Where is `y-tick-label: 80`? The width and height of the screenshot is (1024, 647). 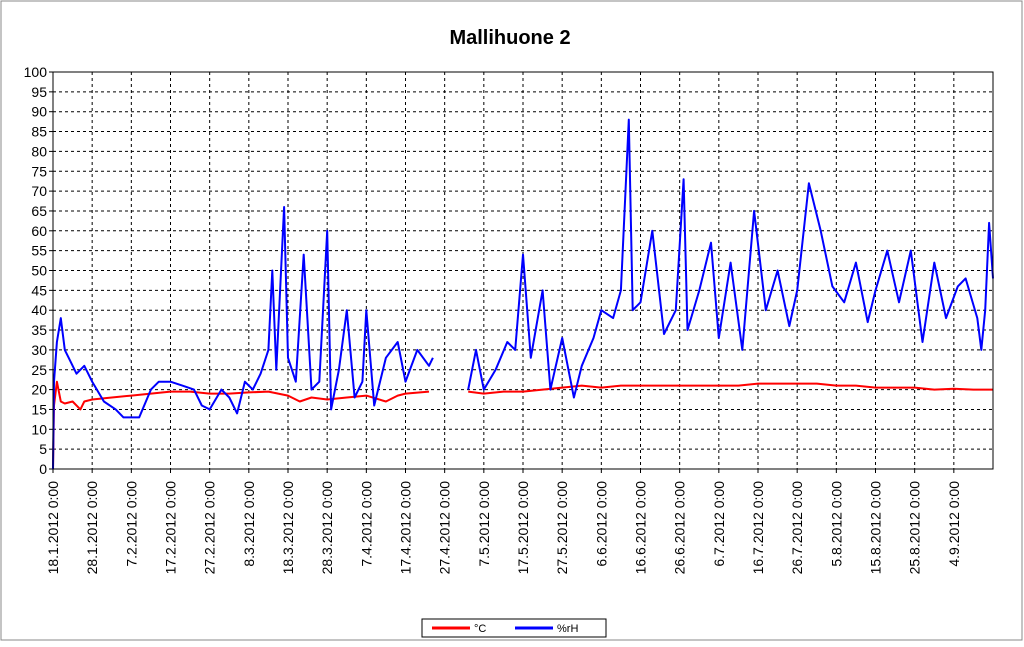 y-tick-label: 80 is located at coordinates (39, 151).